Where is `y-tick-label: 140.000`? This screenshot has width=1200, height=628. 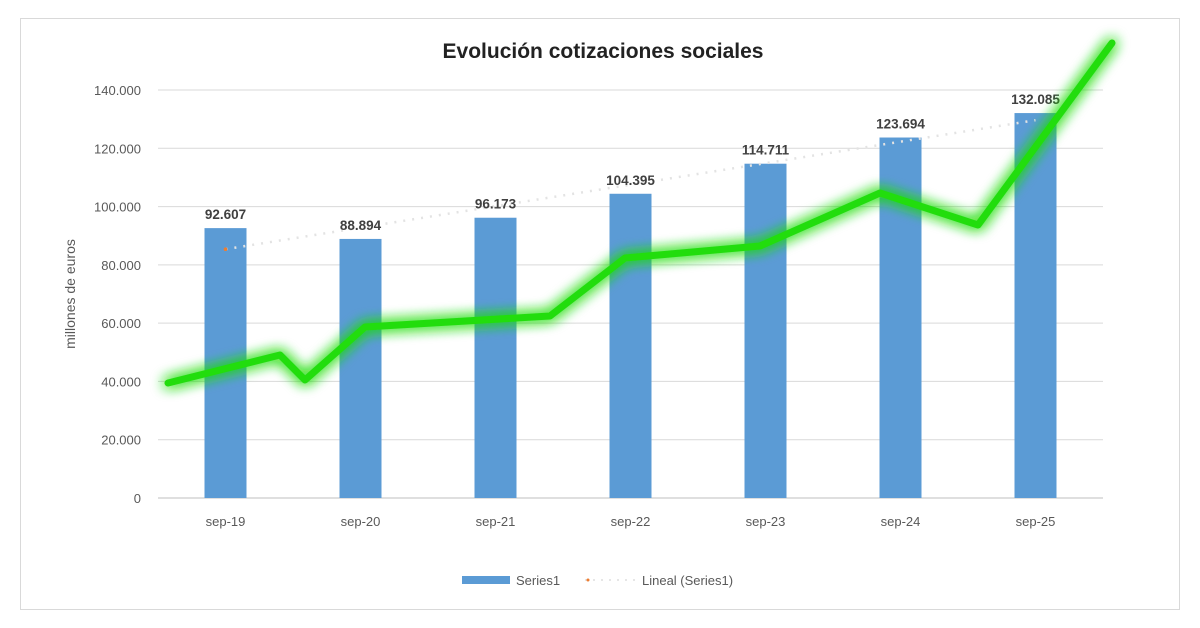 y-tick-label: 140.000 is located at coordinates (117, 90).